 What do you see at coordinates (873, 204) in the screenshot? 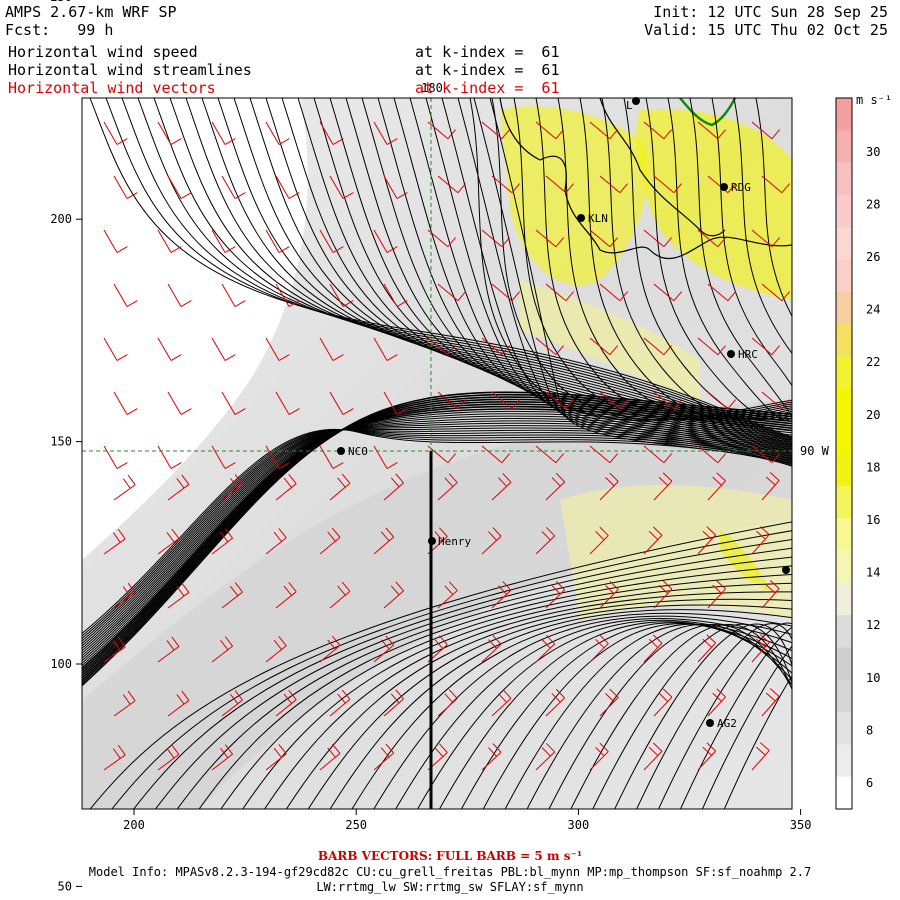
I see `colorbar-label: 28` at bounding box center [873, 204].